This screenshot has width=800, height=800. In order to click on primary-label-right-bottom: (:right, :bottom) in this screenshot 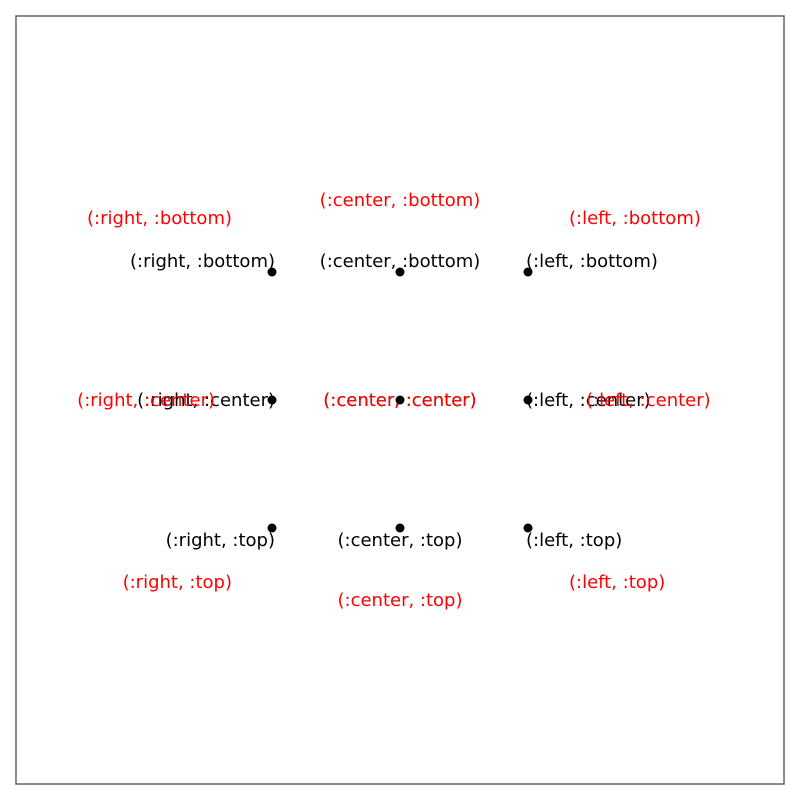, I will do `click(202, 261)`.